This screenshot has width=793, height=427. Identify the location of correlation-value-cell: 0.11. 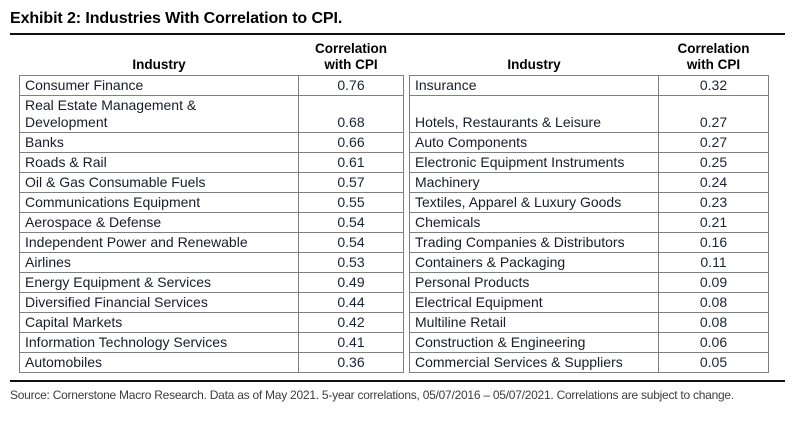
(713, 263).